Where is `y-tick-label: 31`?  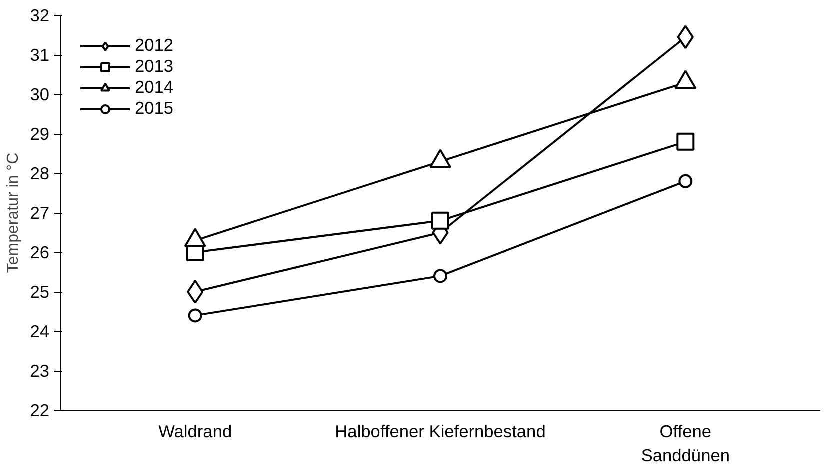
y-tick-label: 31 is located at coordinates (40, 55).